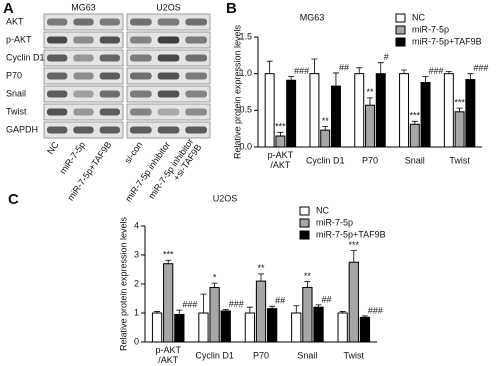 The image size is (500, 366). I want to click on blot-column-label: NC, so click(53, 147).